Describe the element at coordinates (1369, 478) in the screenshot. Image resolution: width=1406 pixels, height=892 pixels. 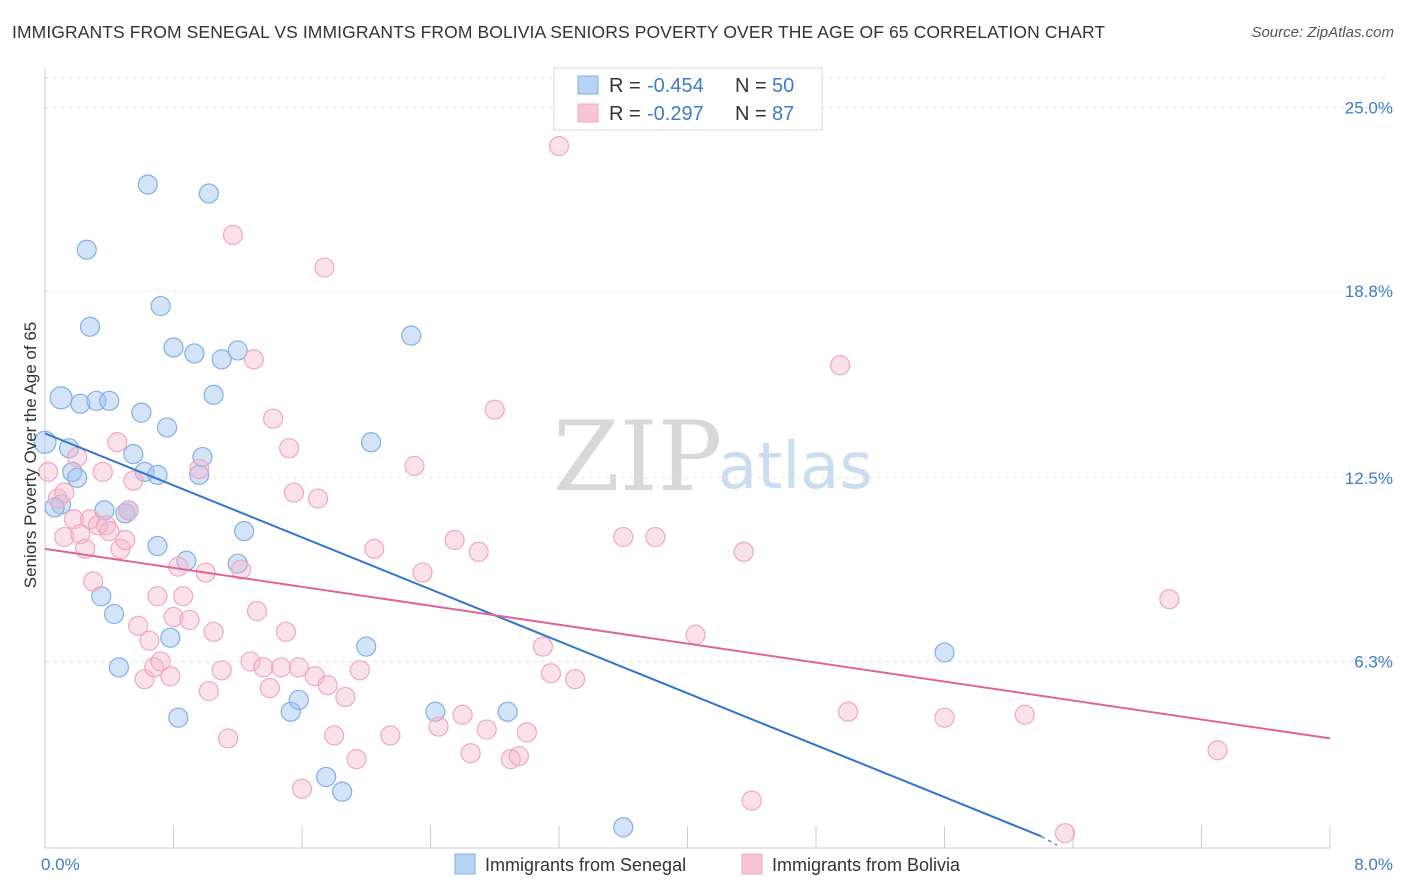
I see `y-tick-label-1: 12.5%` at that location.